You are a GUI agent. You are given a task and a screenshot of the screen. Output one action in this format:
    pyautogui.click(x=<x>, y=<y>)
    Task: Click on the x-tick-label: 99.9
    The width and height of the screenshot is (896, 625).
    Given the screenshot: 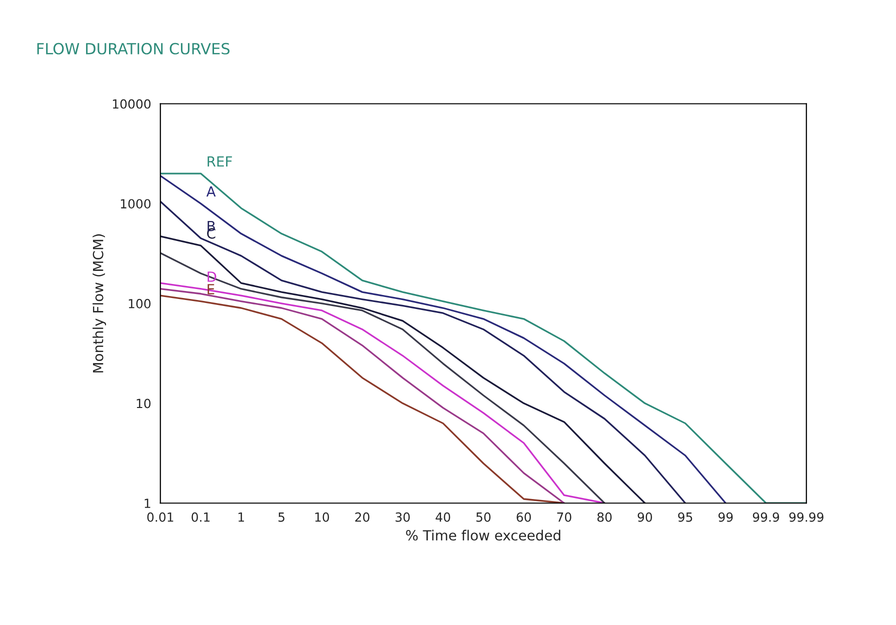 What is the action you would take?
    pyautogui.click(x=766, y=517)
    